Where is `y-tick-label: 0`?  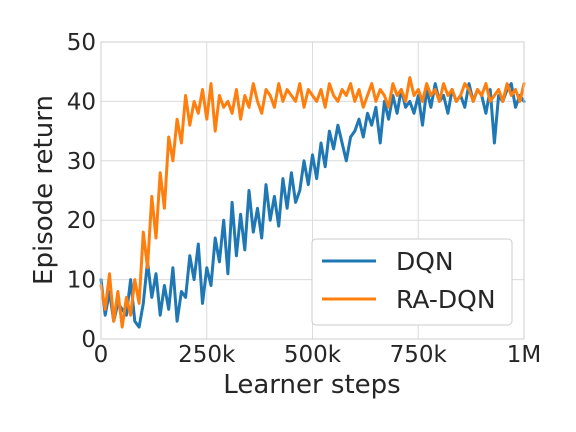 y-tick-label: 0 is located at coordinates (88, 340).